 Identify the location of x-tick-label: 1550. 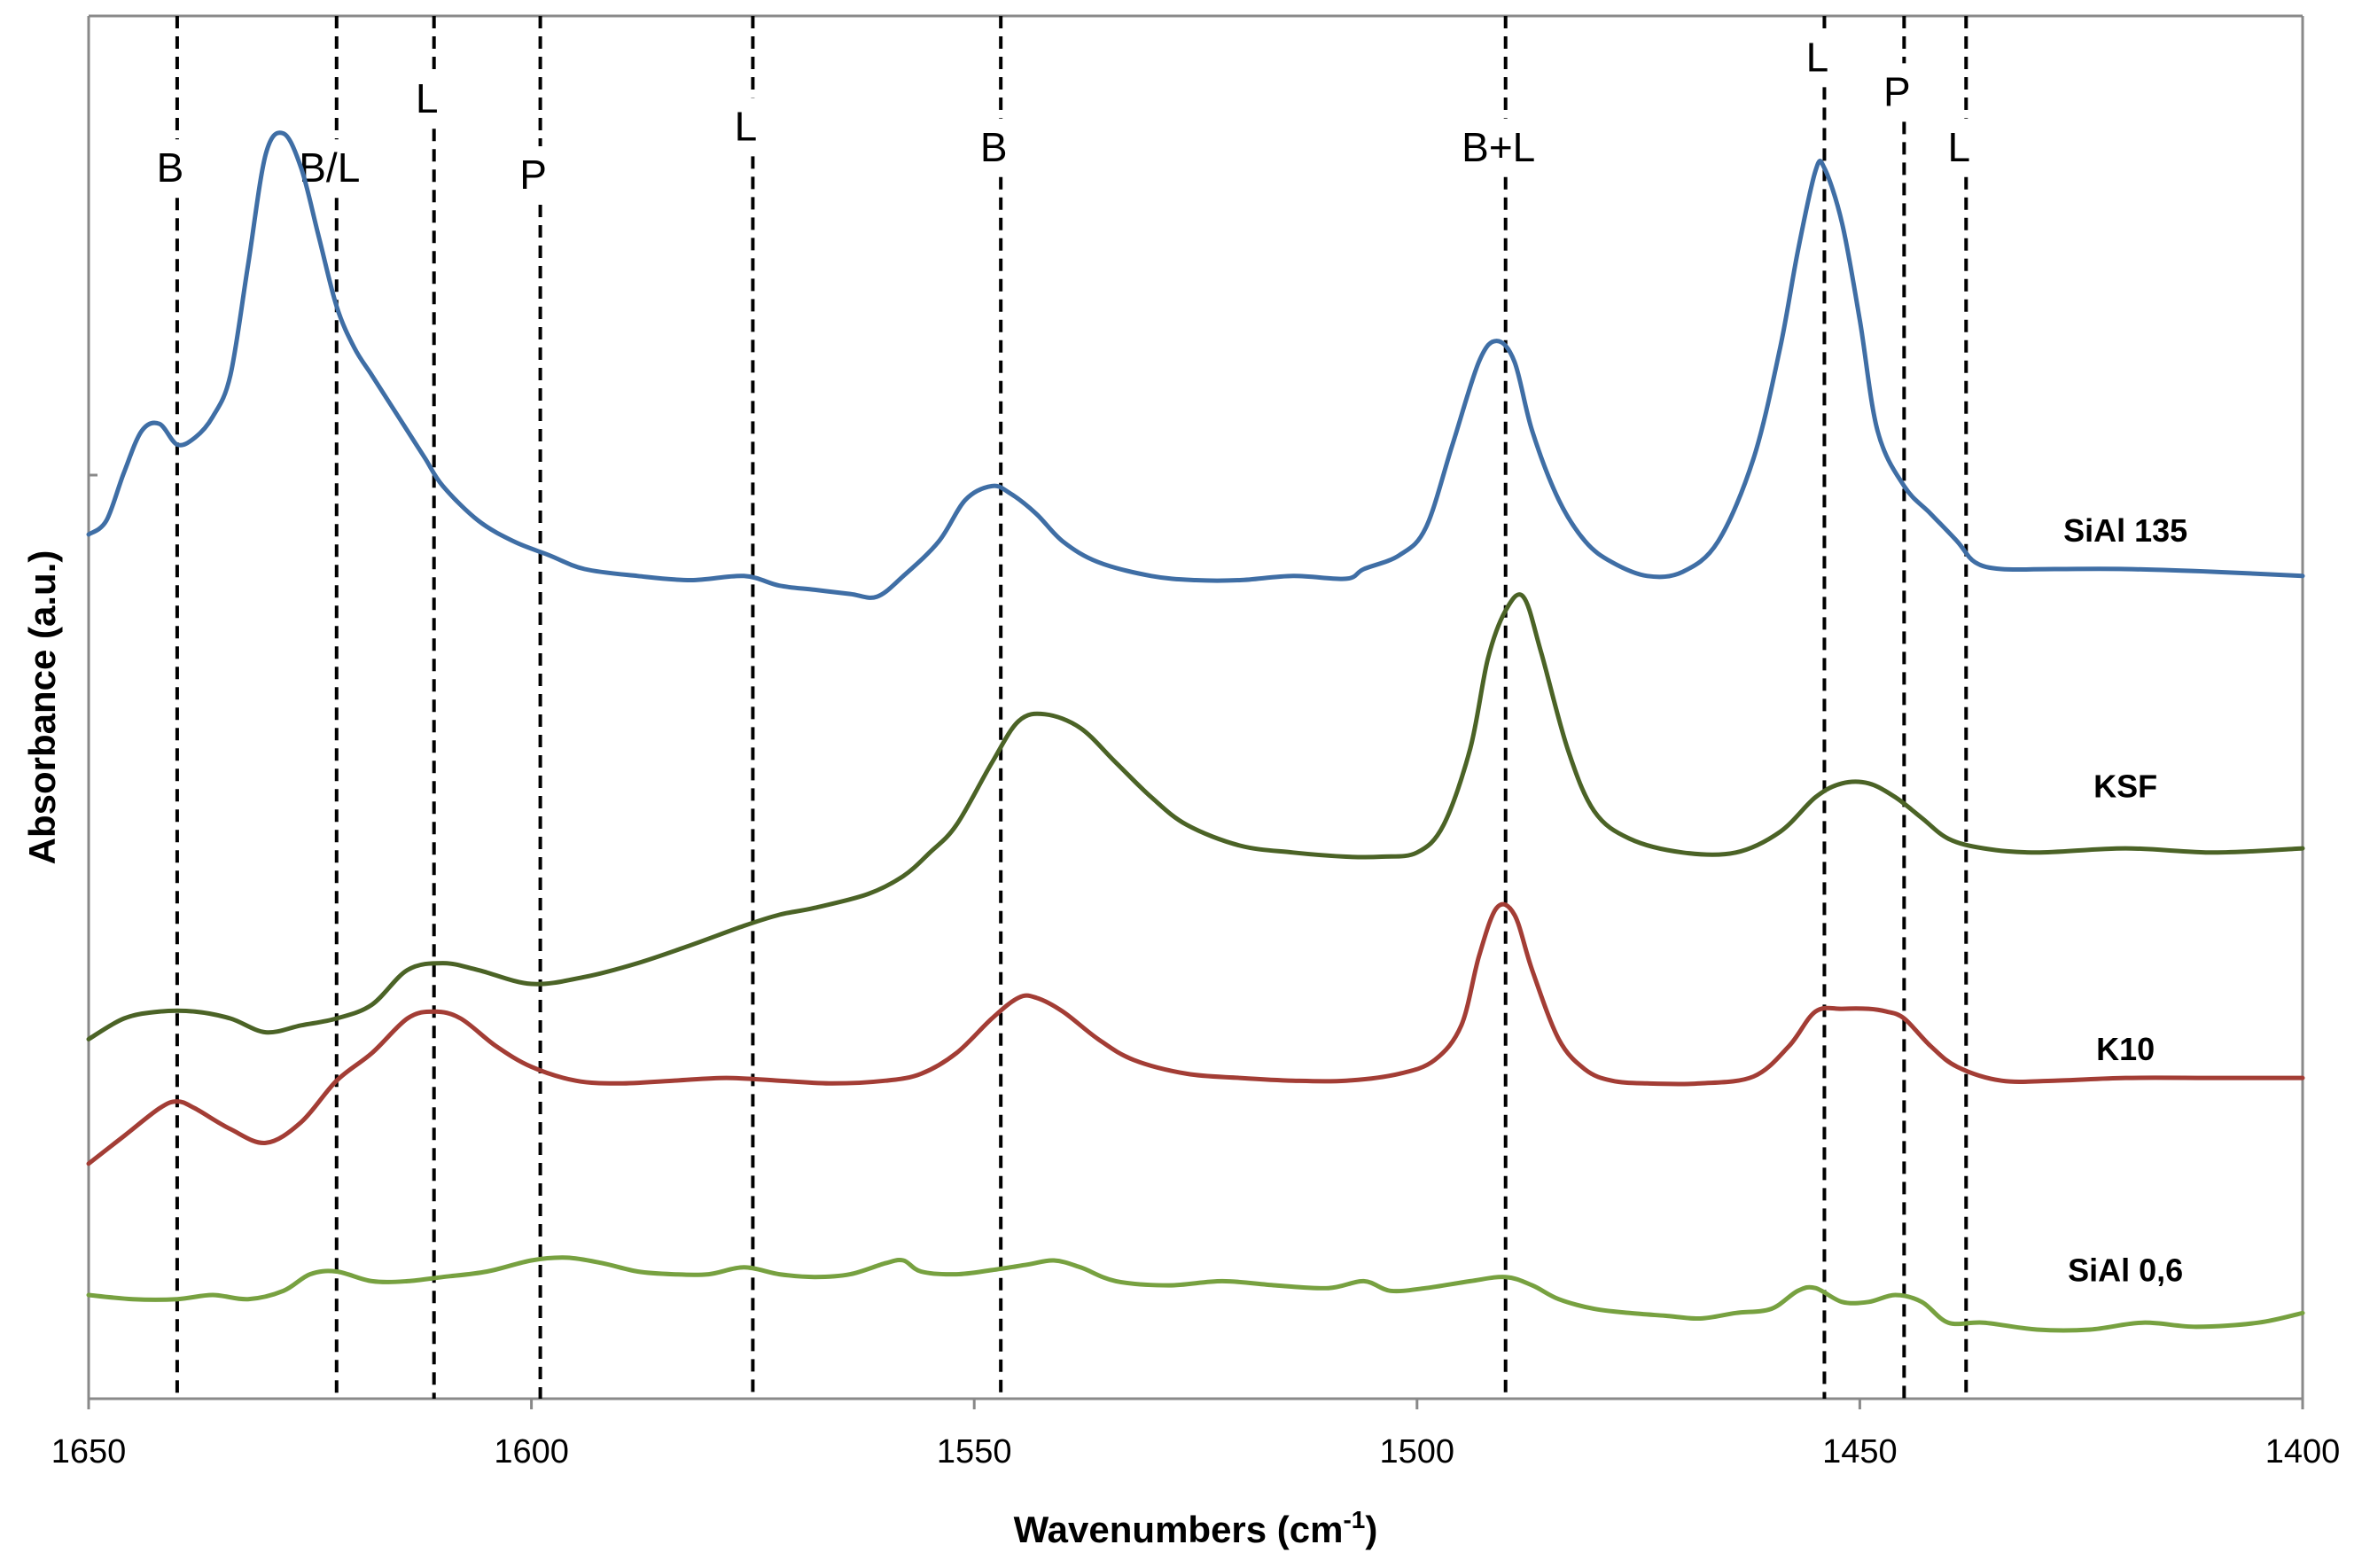
(974, 1451).